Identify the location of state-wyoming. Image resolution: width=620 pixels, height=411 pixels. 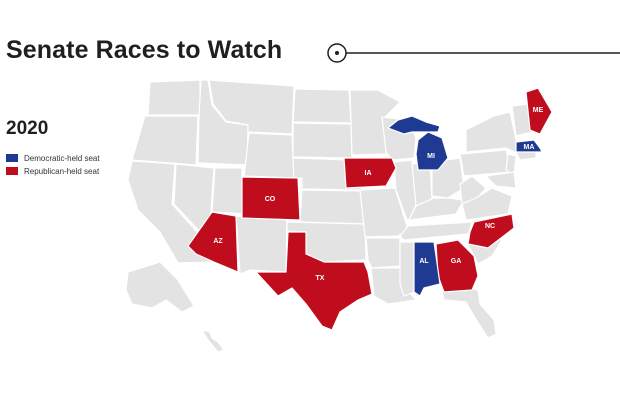
(269, 155).